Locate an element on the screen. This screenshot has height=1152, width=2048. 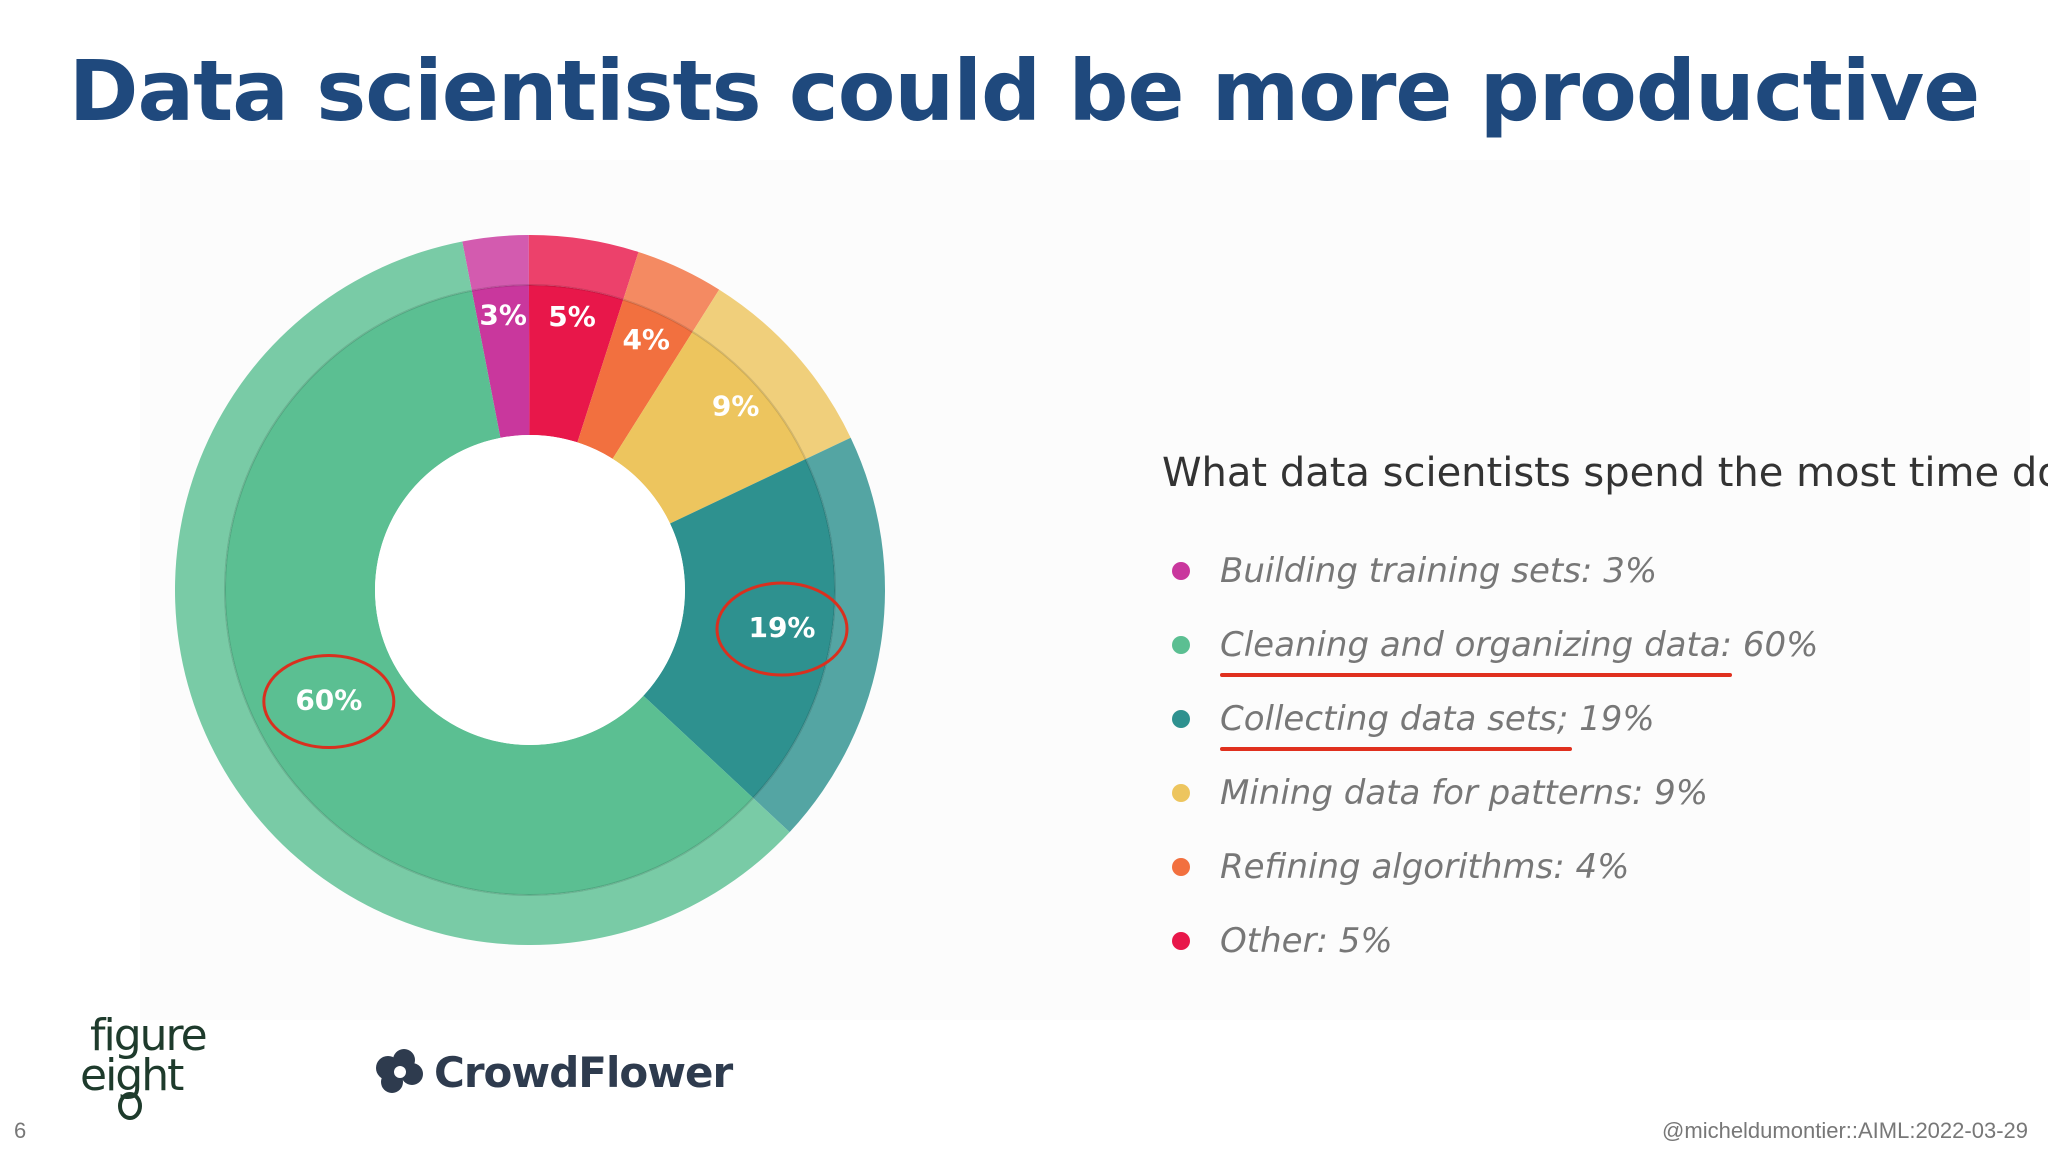
flower-icon is located at coordinates (399, 1071).